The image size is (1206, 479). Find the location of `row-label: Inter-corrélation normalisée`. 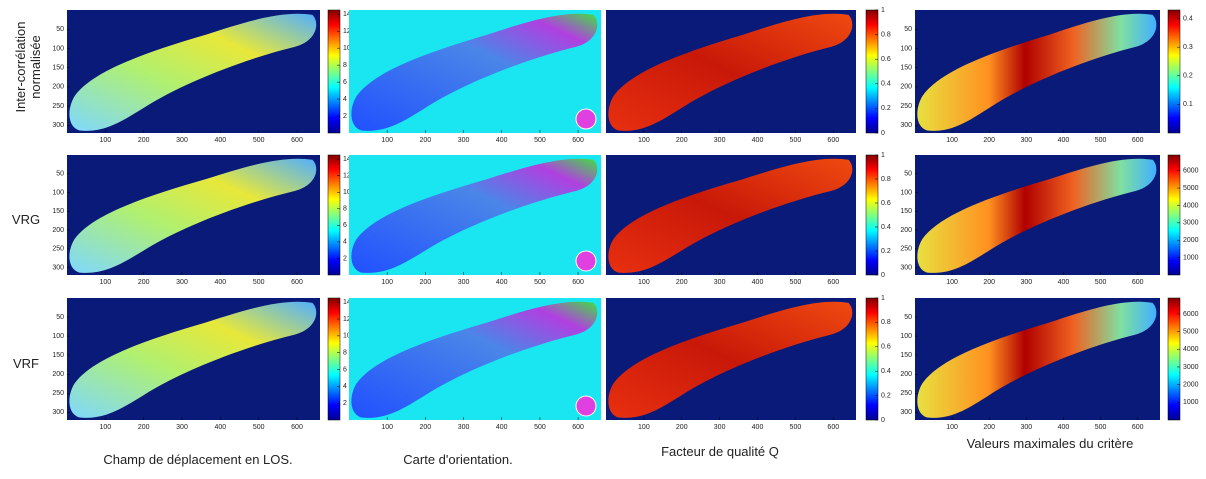

row-label: Inter-corrélation normalisée is located at coordinates (28, 67).